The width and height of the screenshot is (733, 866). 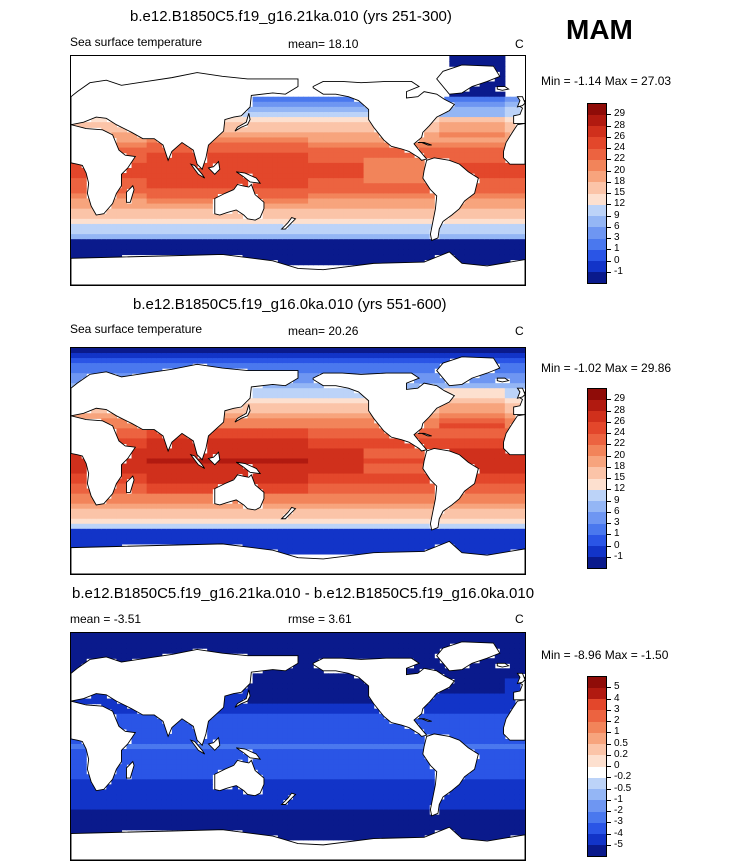 What do you see at coordinates (606, 81) in the screenshot?
I see `panel-1-minmax: Min = -1.14 Max = 27.03` at bounding box center [606, 81].